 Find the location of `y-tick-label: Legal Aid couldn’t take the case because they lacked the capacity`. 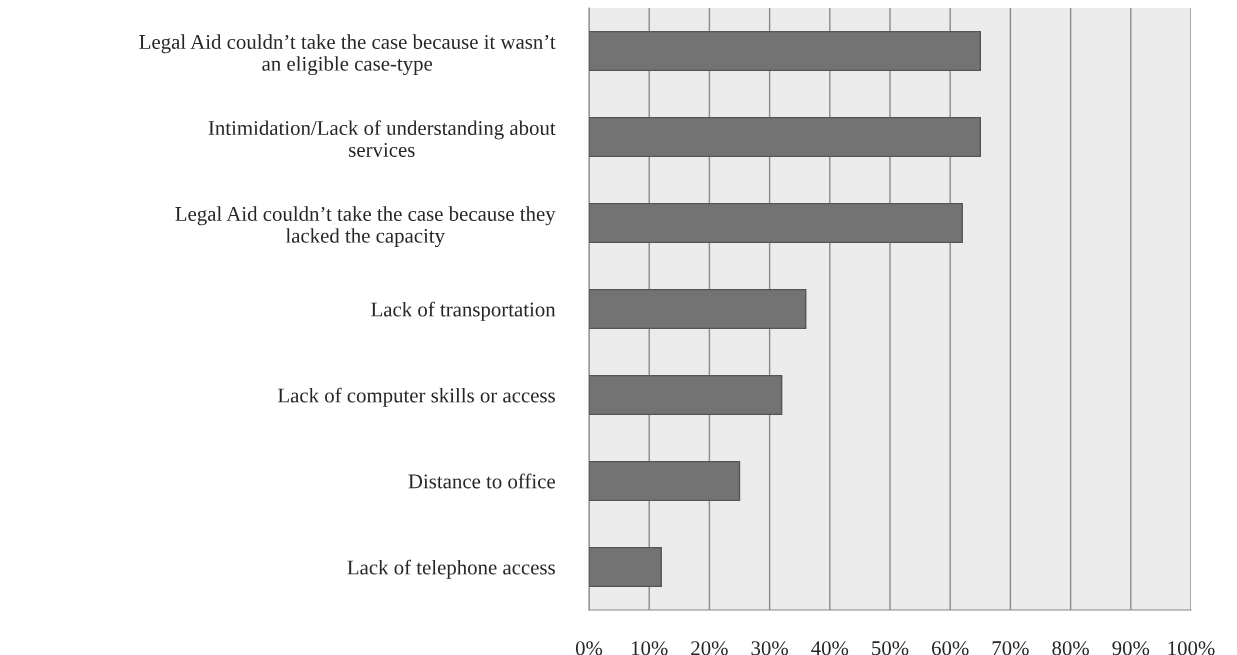

y-tick-label: Legal Aid couldn’t take the case because they lacked the capacity is located at coordinates (365, 227).